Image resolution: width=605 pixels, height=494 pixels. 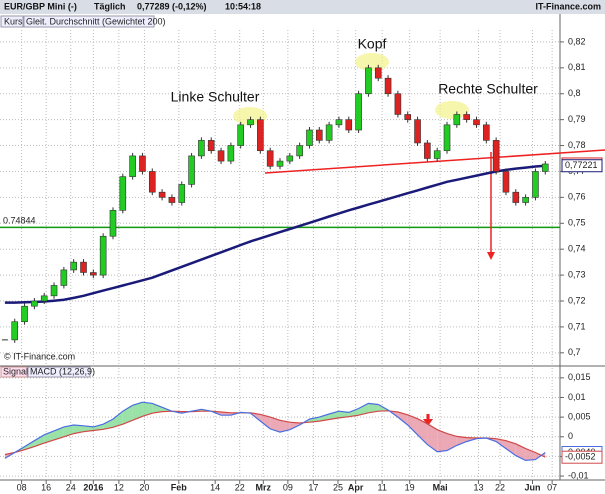 I want to click on header-time: 10:54:18, so click(x=243, y=6).